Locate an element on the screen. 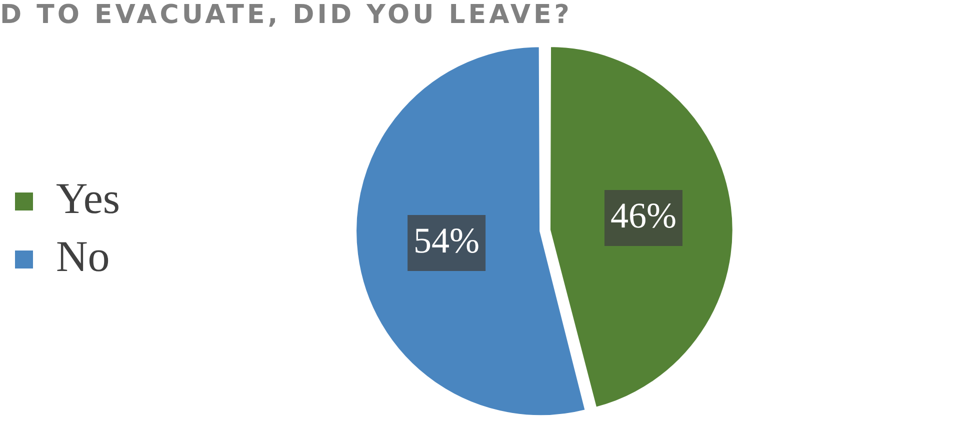 The width and height of the screenshot is (980, 431). data-label: 46% is located at coordinates (643, 216).